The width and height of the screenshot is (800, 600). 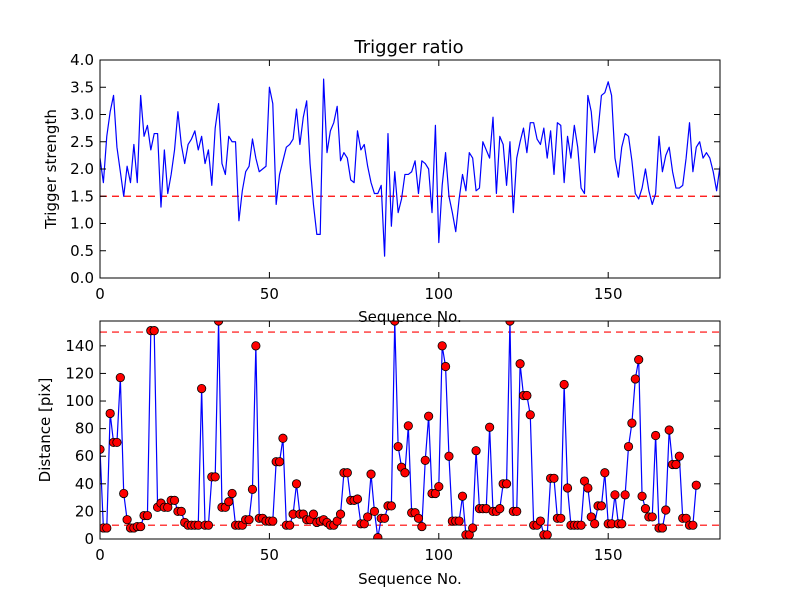 What do you see at coordinates (79, 401) in the screenshot?
I see `y-tick-label: 100` at bounding box center [79, 401].